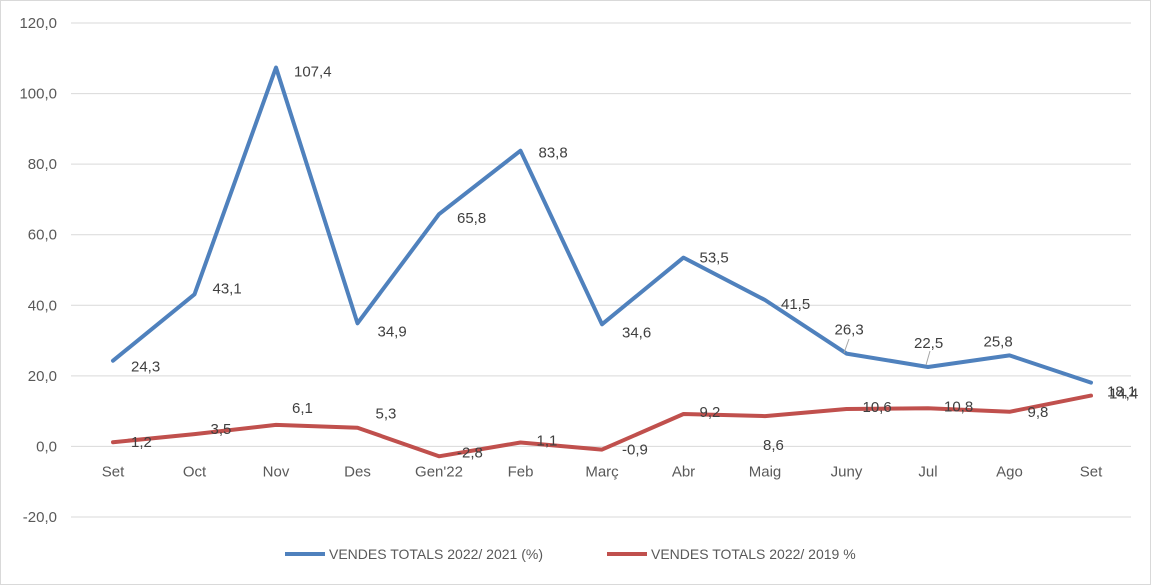 The height and width of the screenshot is (586, 1151). I want to click on data-label: 6,1, so click(302, 408).